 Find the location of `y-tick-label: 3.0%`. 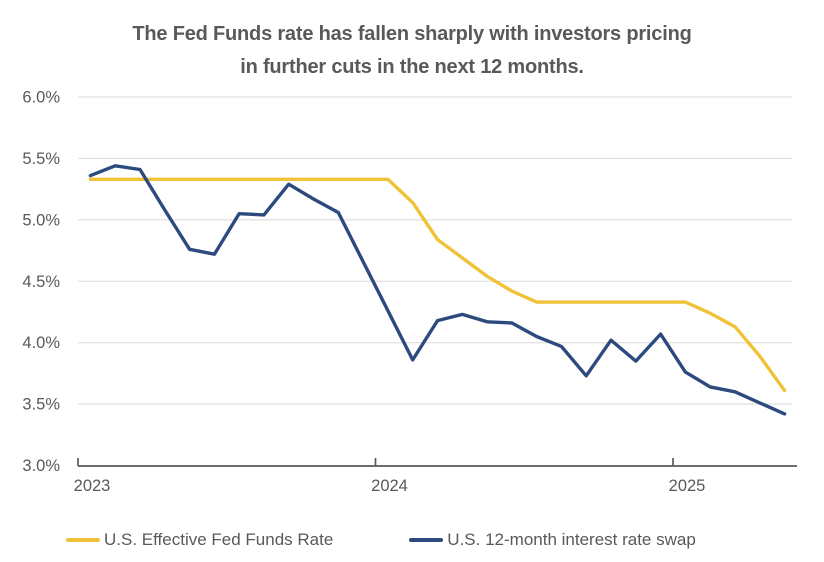

y-tick-label: 3.0% is located at coordinates (41, 466).